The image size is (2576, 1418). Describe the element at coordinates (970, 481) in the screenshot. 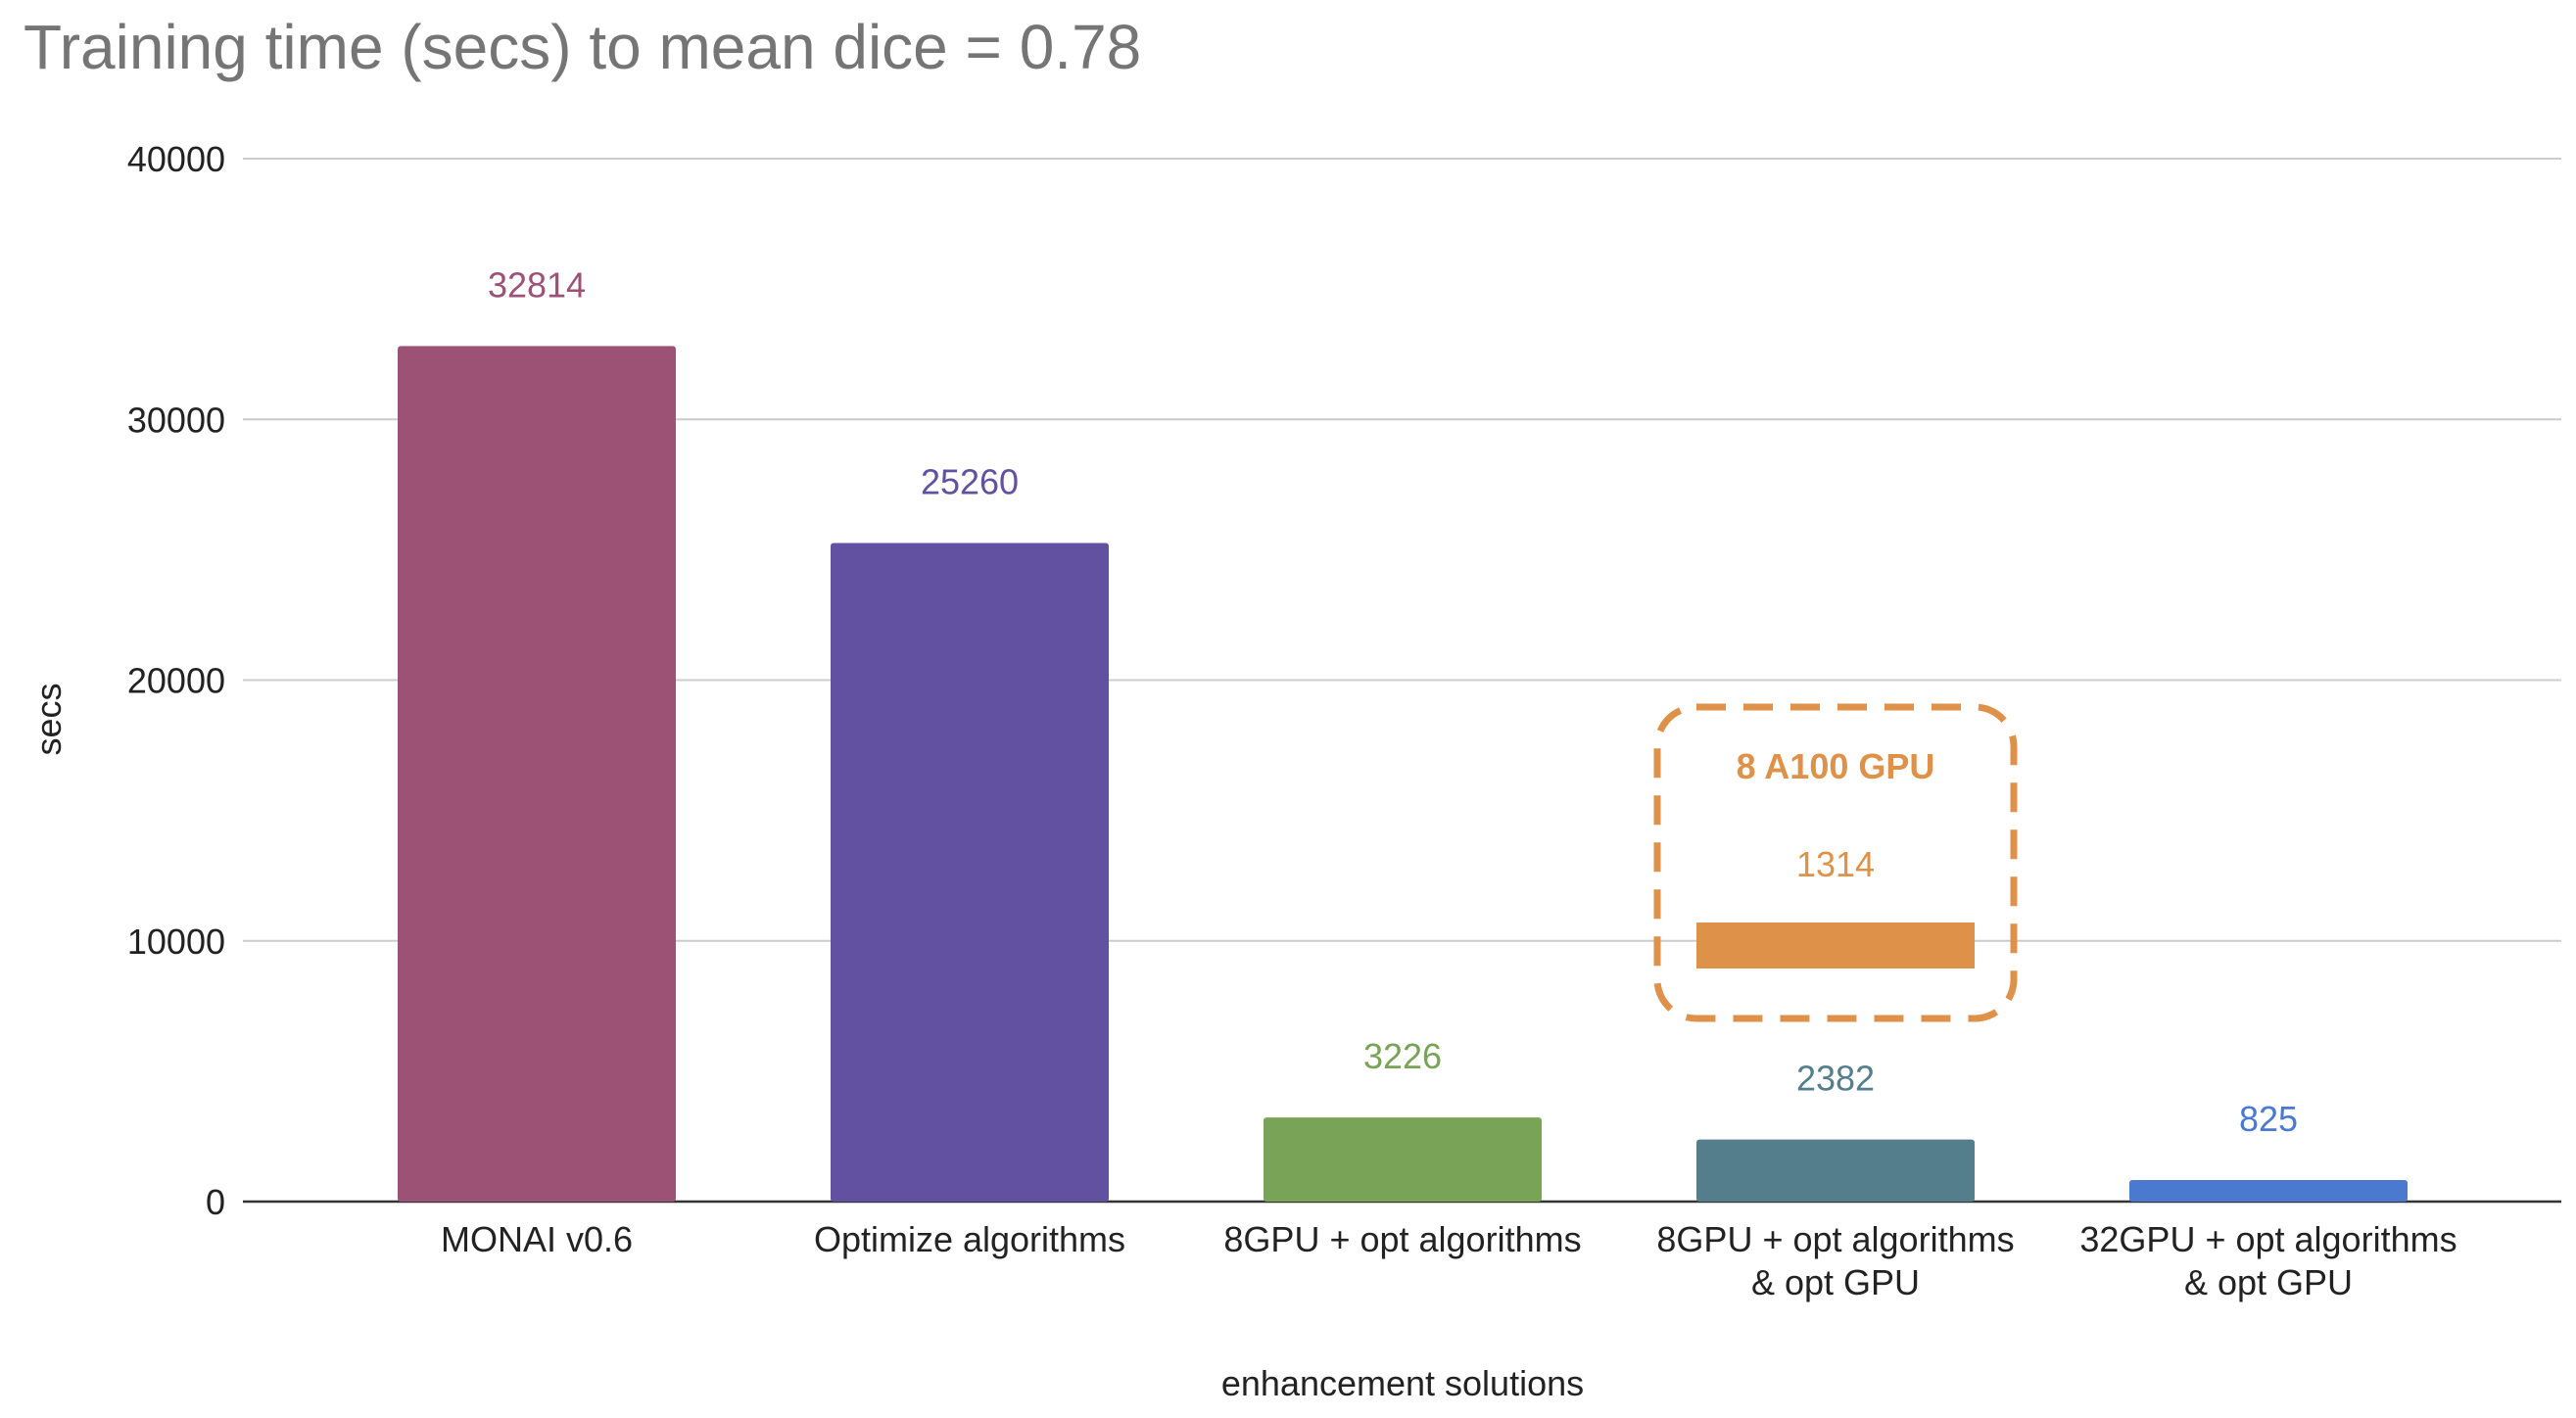

I see `data-label: 25260` at that location.